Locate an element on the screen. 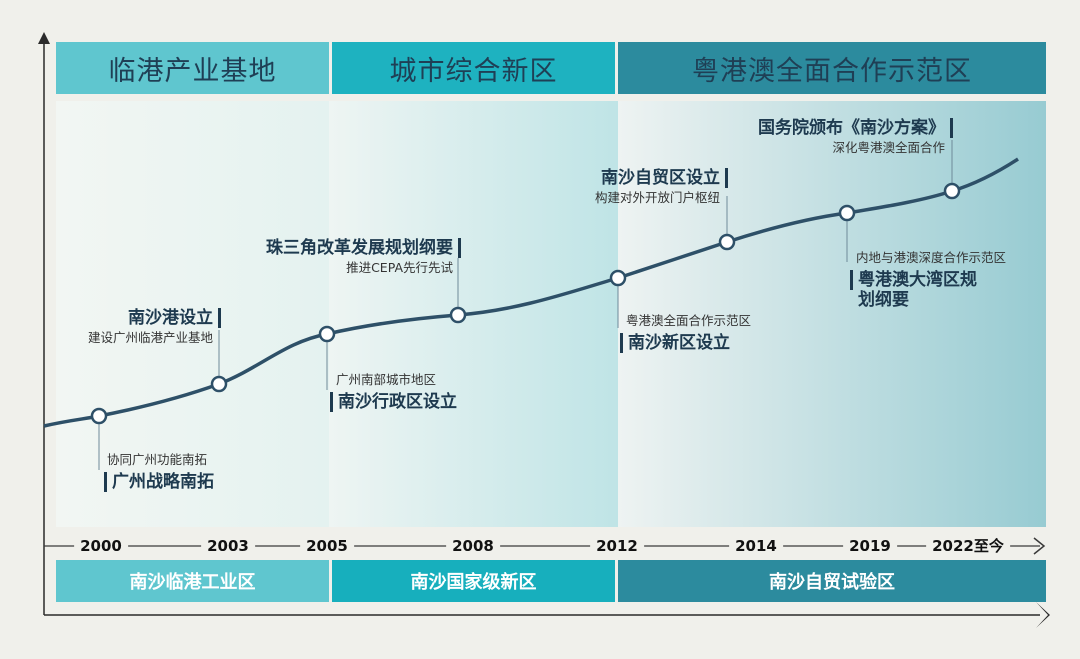 The height and width of the screenshot is (659, 1080). year-label: 2003 is located at coordinates (228, 546).